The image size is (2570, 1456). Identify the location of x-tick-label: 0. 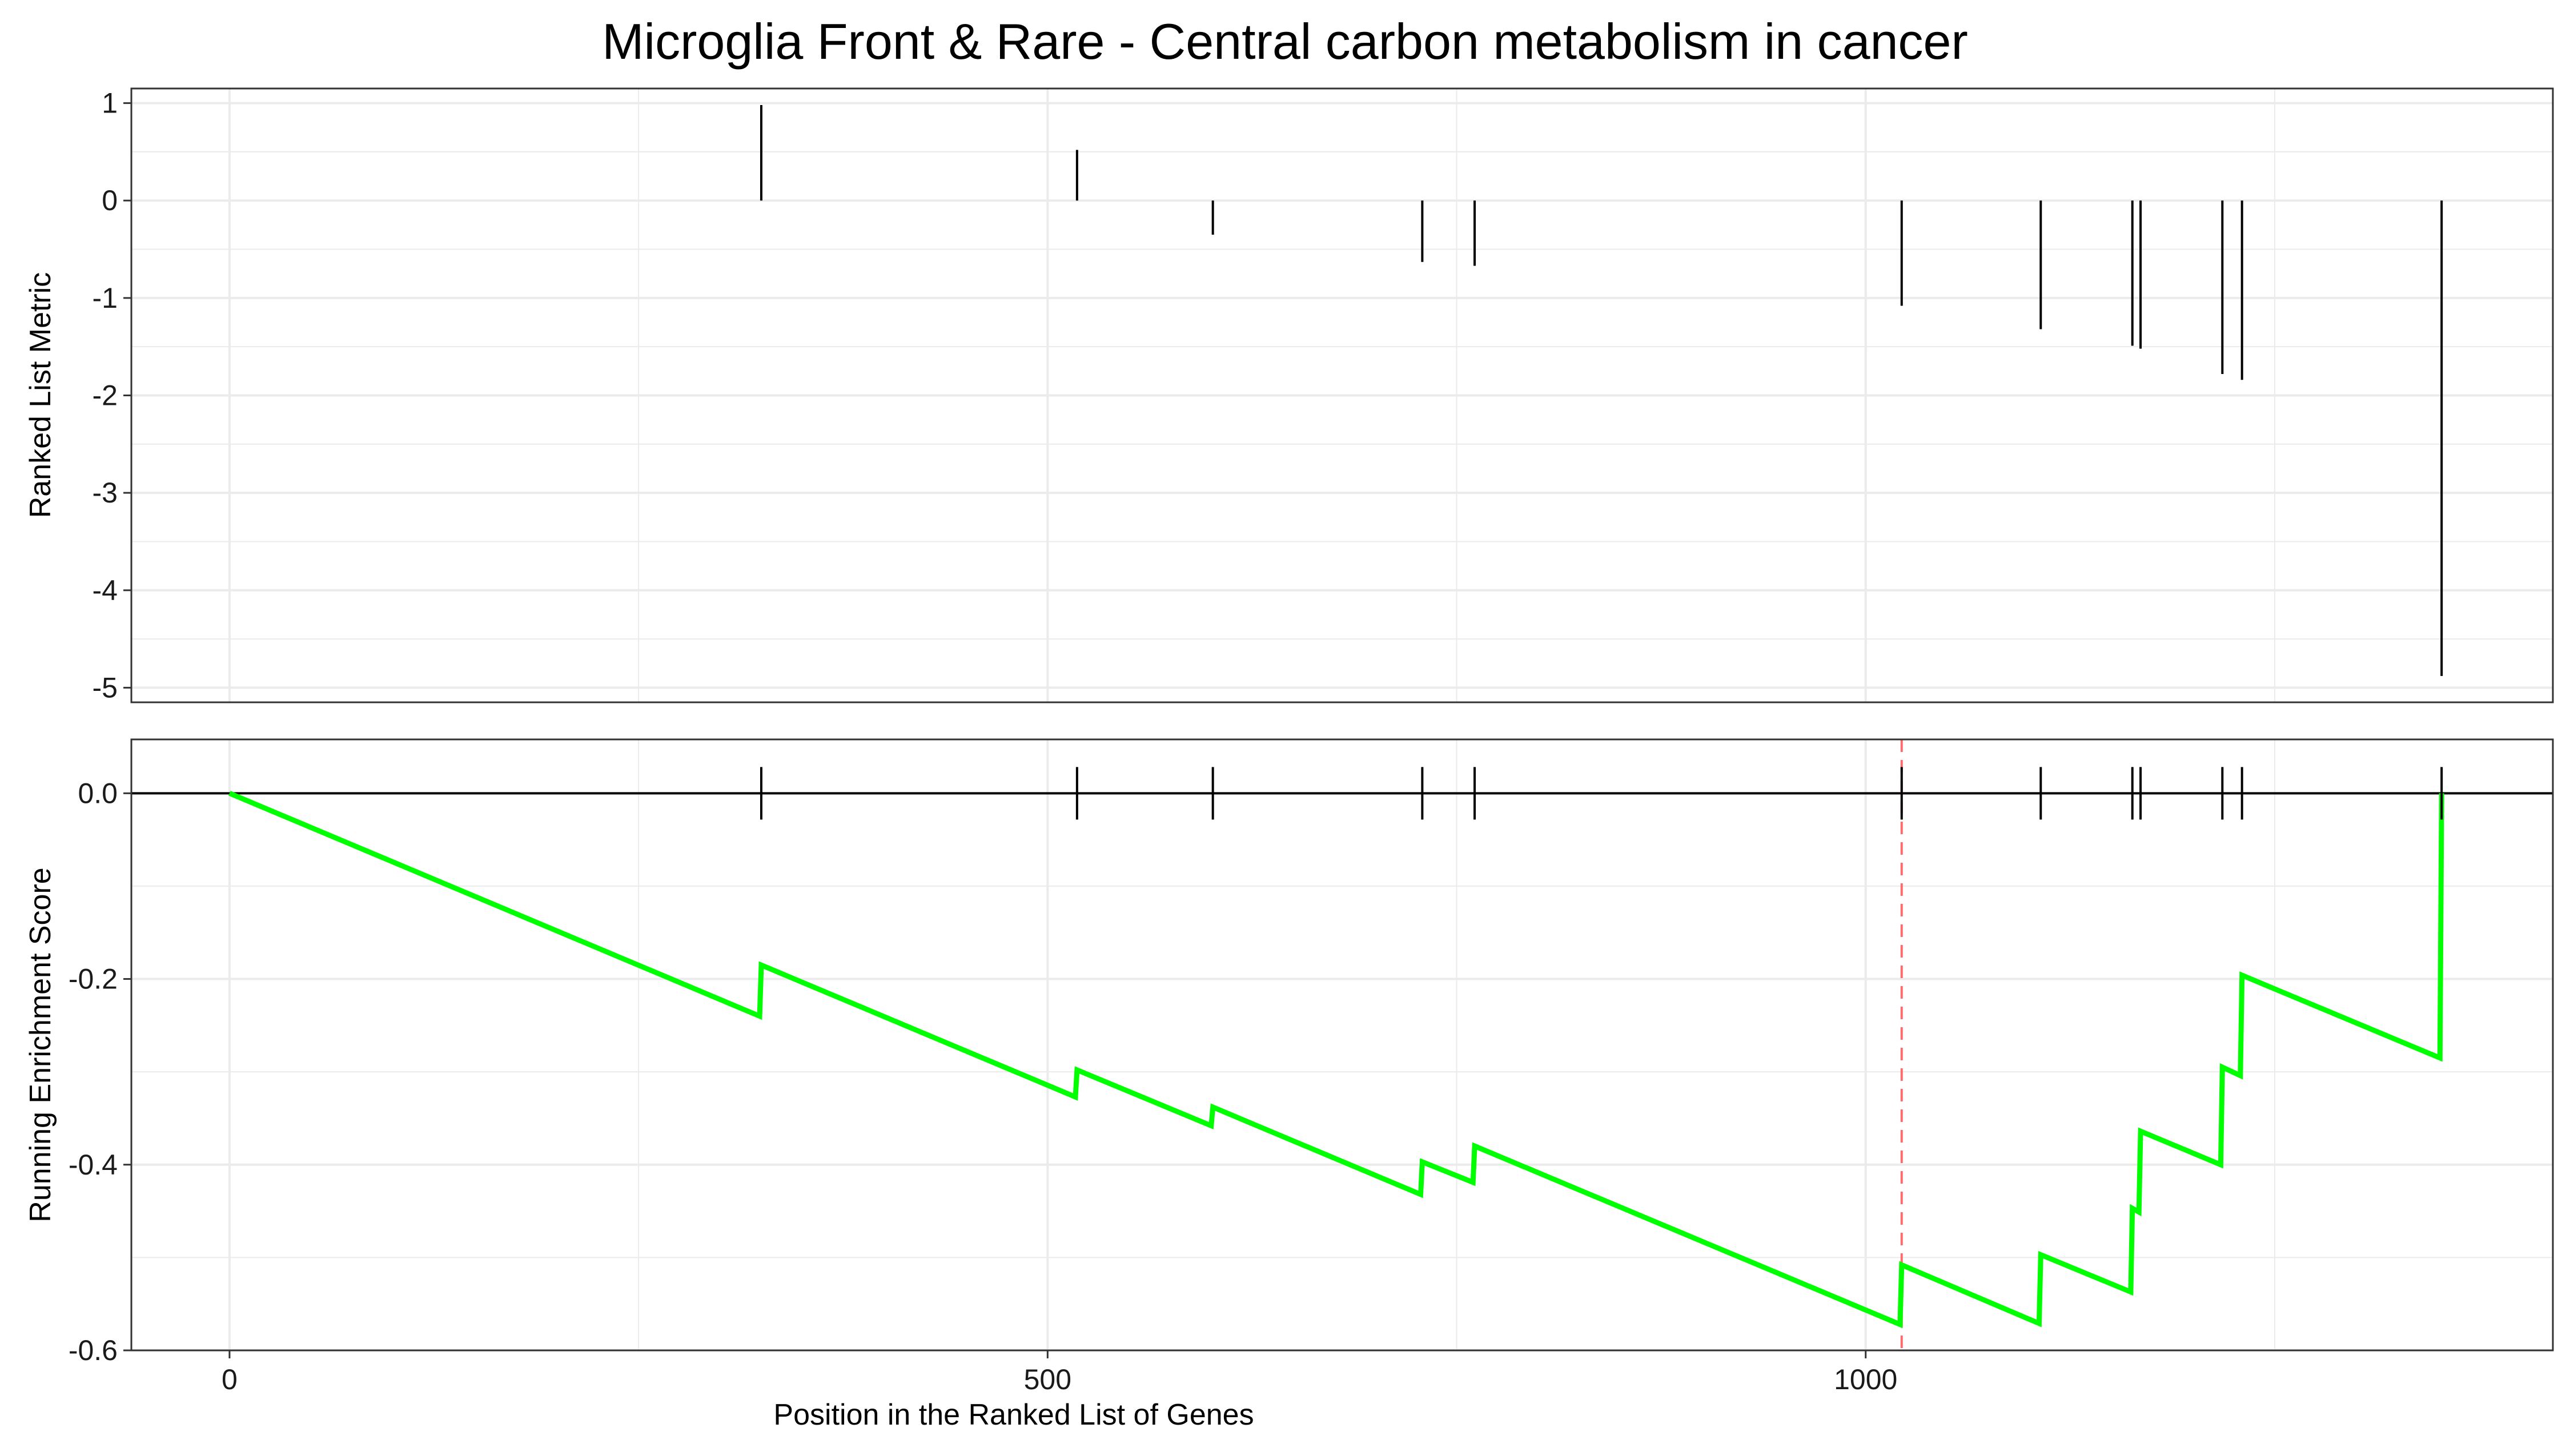
(230, 1379).